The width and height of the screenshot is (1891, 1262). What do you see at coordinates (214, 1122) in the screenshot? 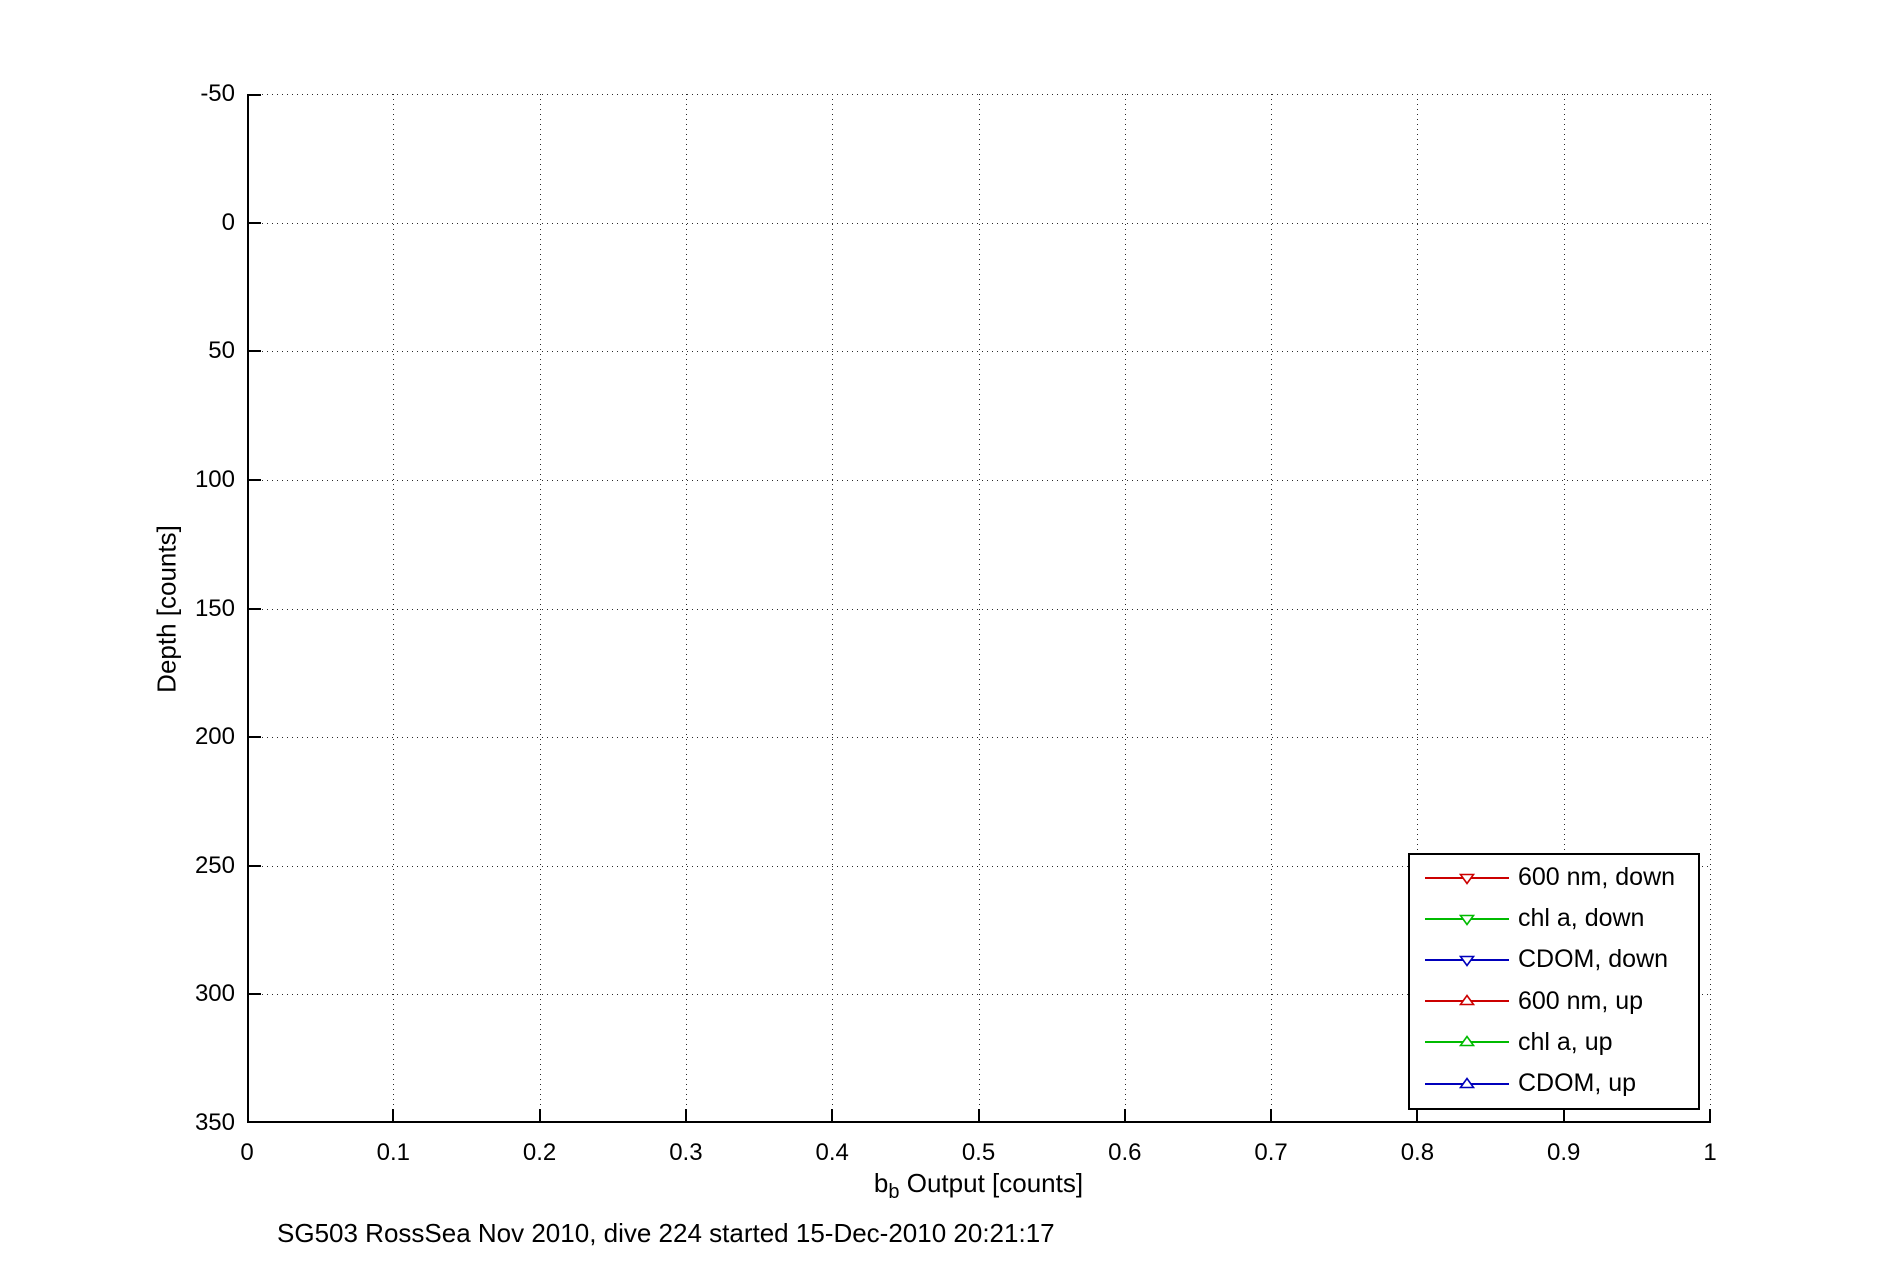
I see `y-tick-label: 350` at bounding box center [214, 1122].